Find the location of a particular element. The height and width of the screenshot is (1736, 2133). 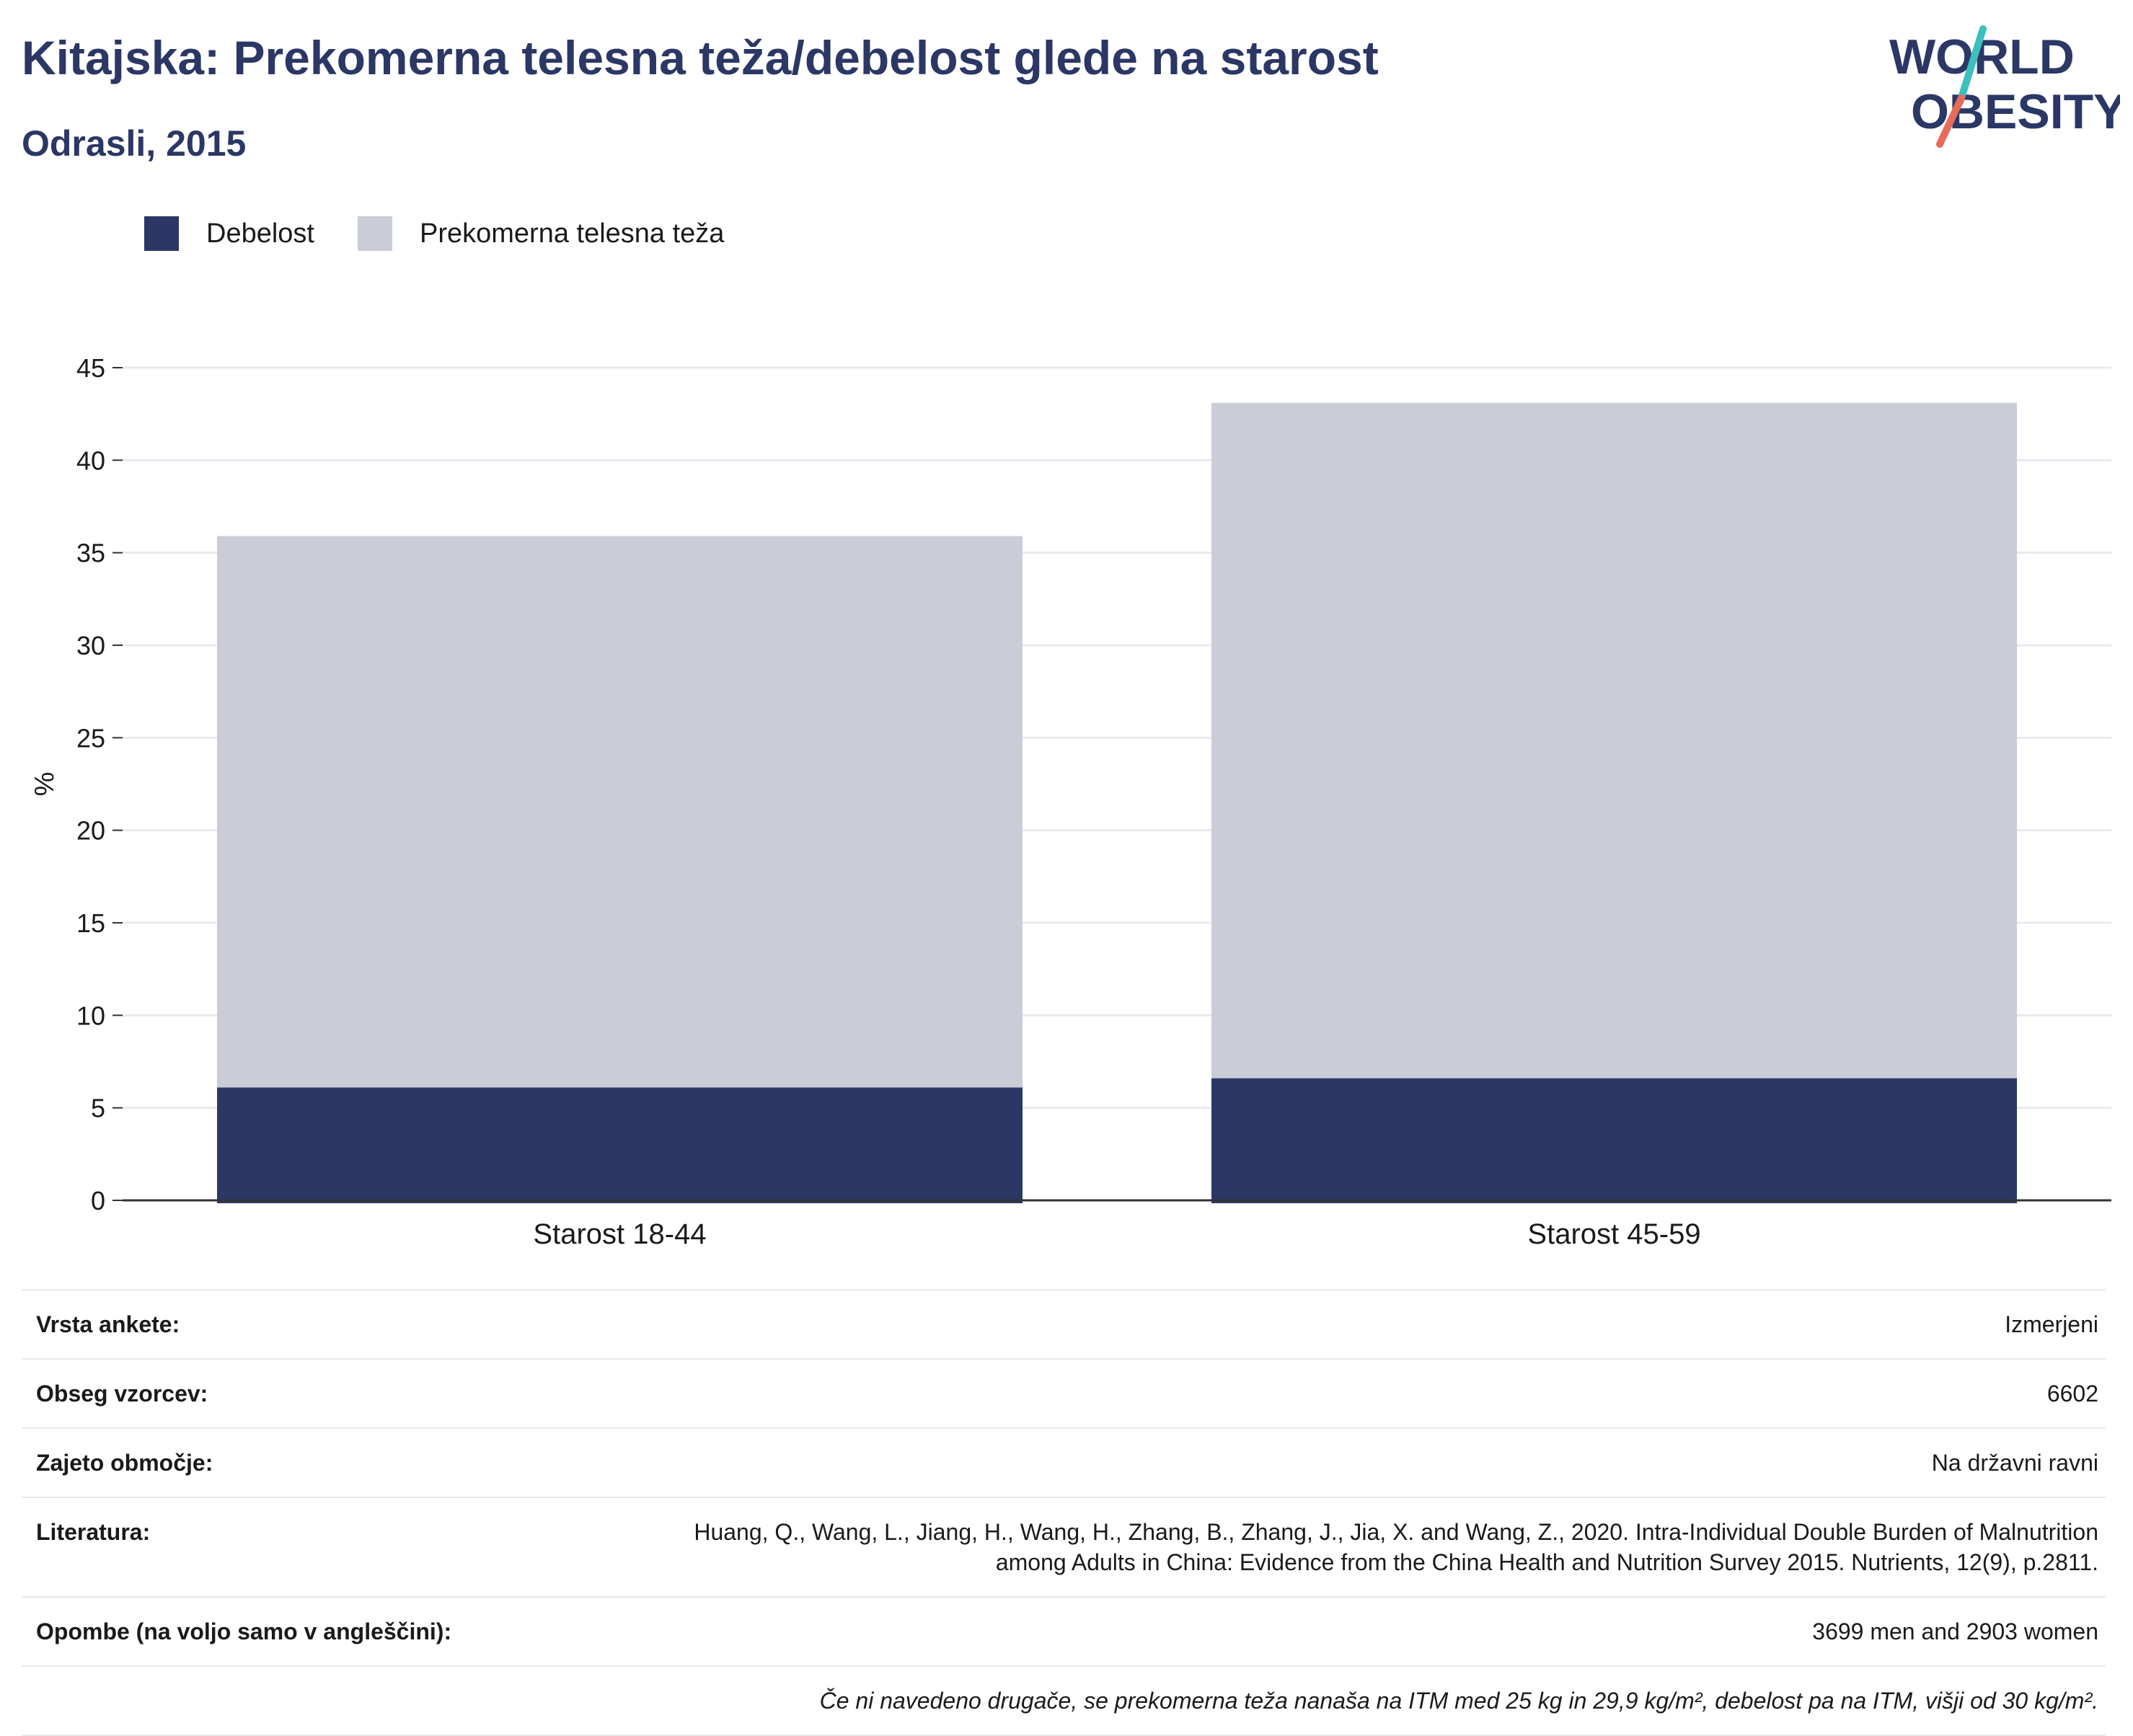

info-value: 3699 men and 2903 women is located at coordinates (1955, 1631).